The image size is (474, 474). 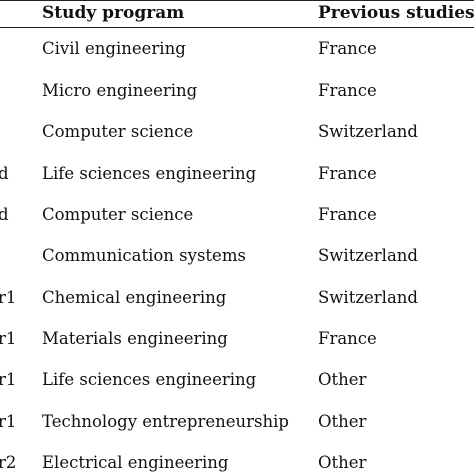 What do you see at coordinates (134, 297) in the screenshot?
I see `row-study-program: Chemical engineering` at bounding box center [134, 297].